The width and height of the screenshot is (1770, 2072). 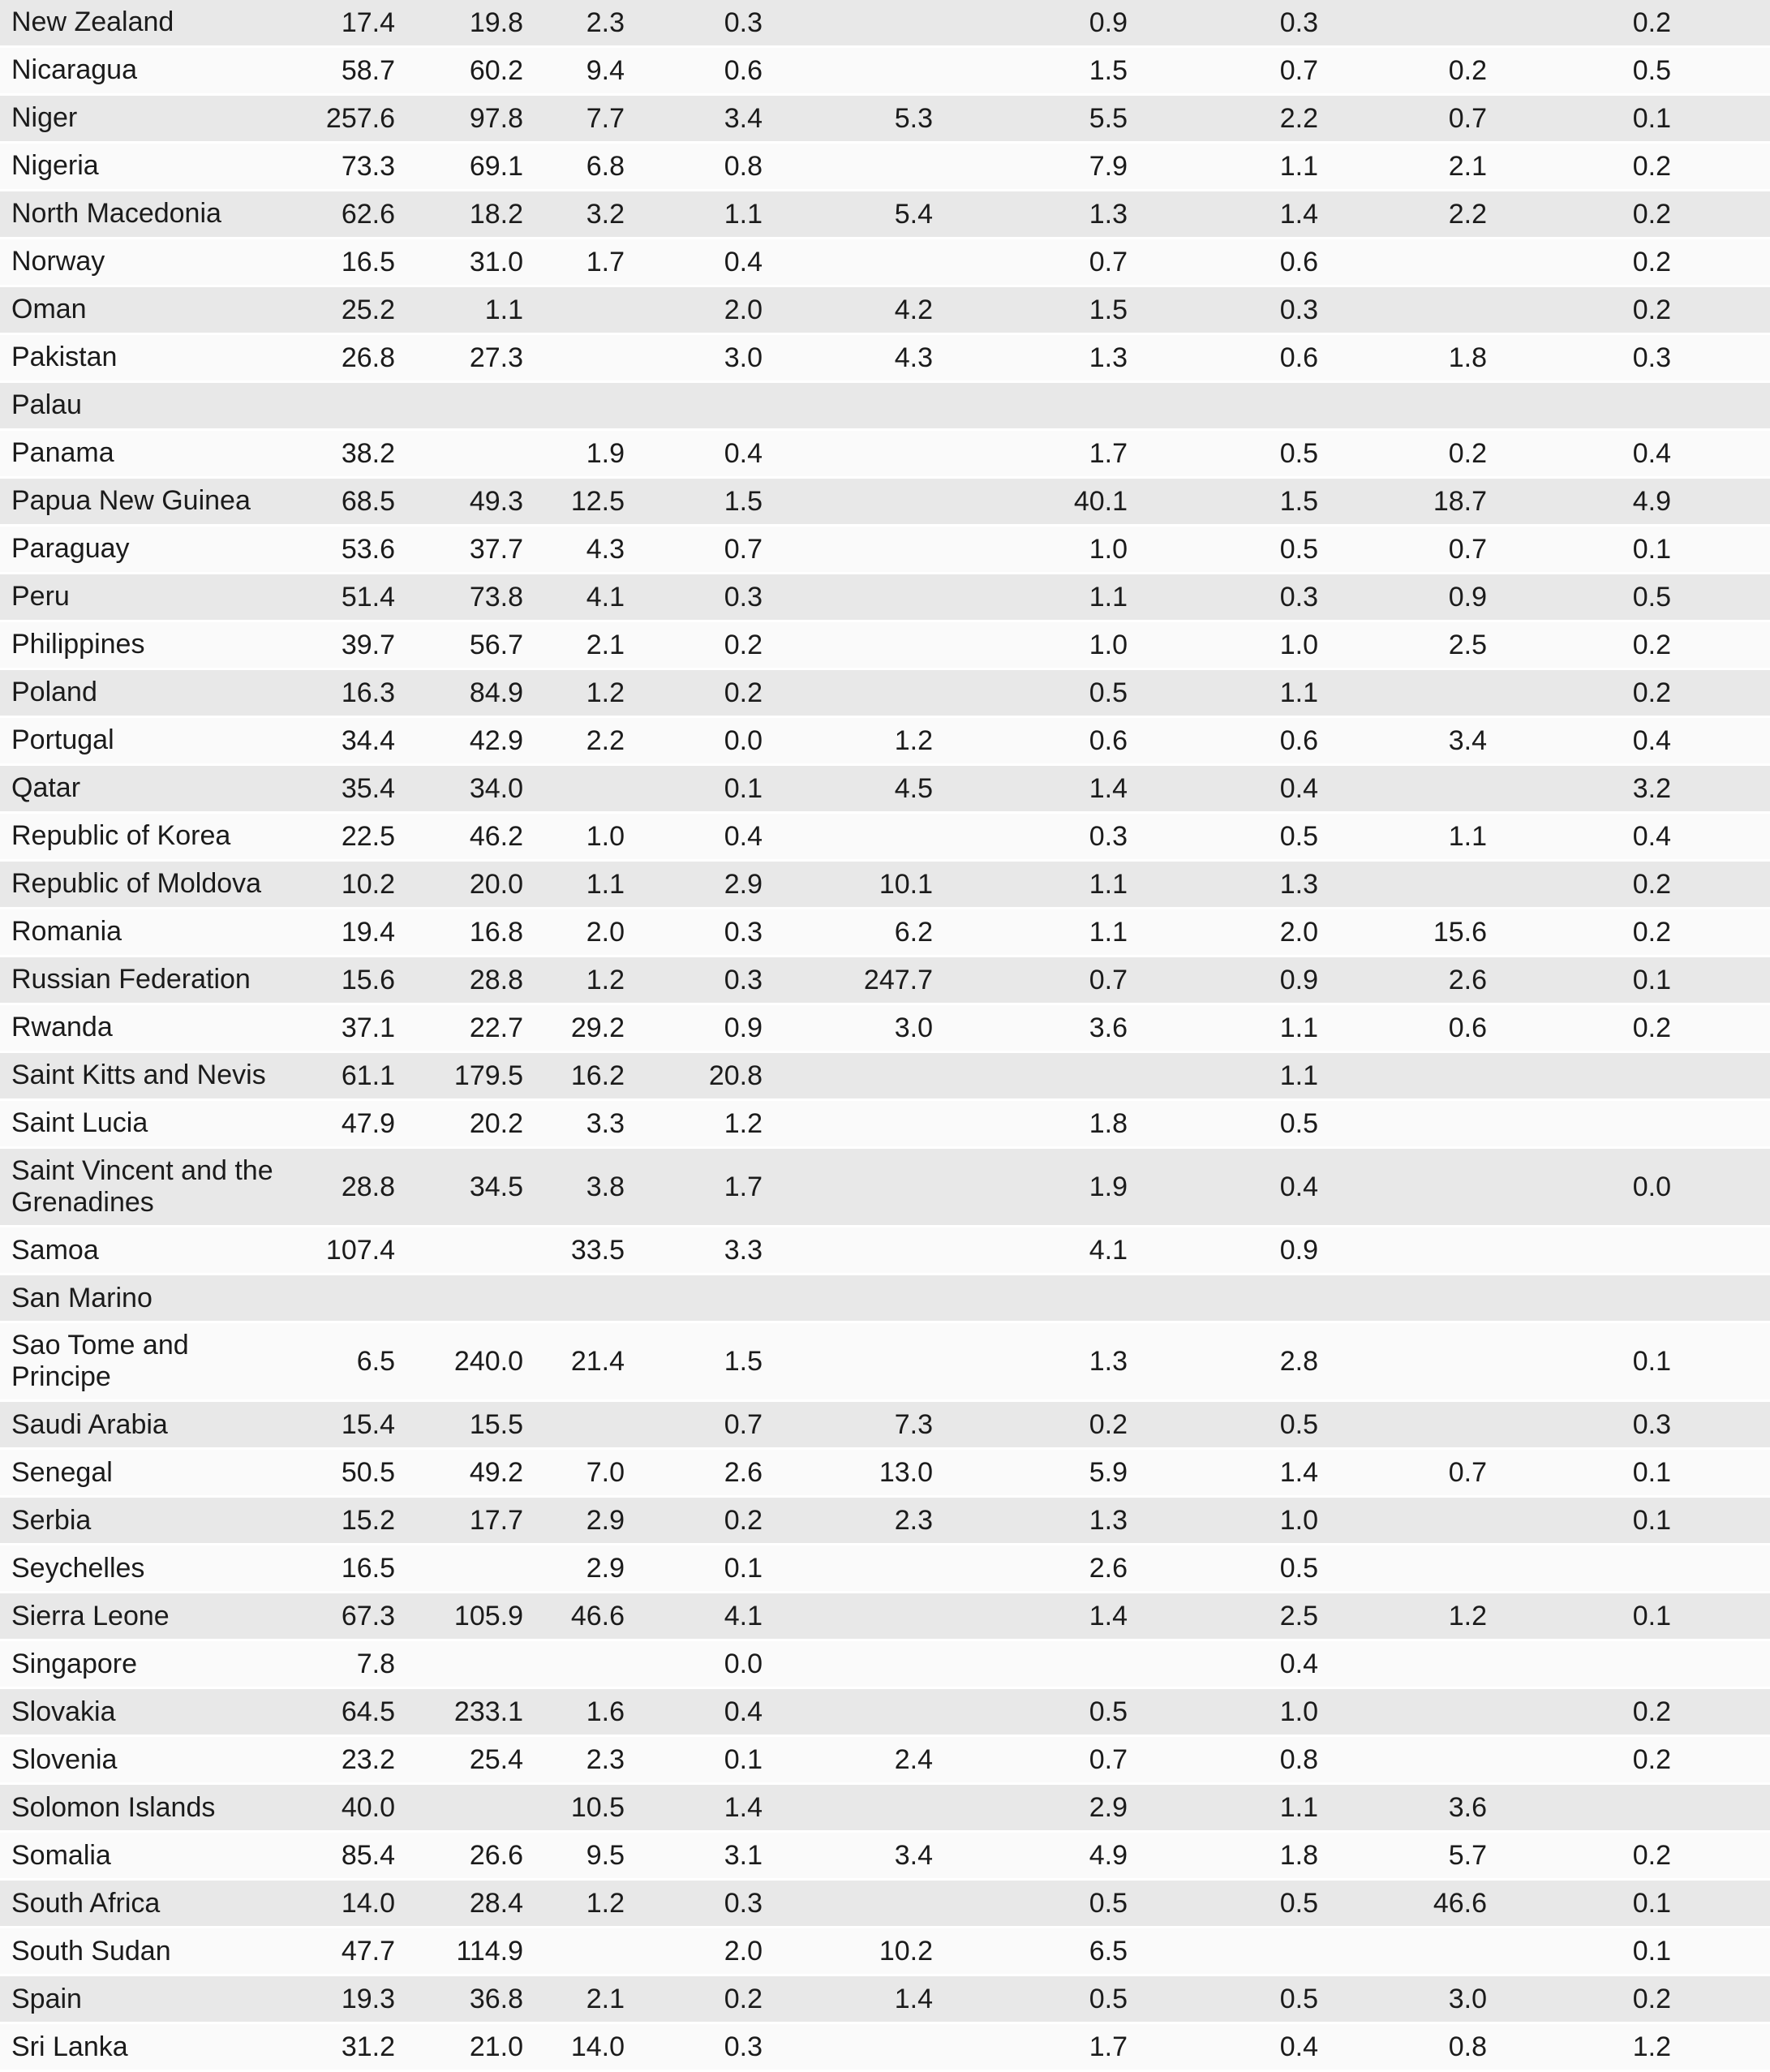 What do you see at coordinates (605, 118) in the screenshot?
I see `value-cell: 7.7` at bounding box center [605, 118].